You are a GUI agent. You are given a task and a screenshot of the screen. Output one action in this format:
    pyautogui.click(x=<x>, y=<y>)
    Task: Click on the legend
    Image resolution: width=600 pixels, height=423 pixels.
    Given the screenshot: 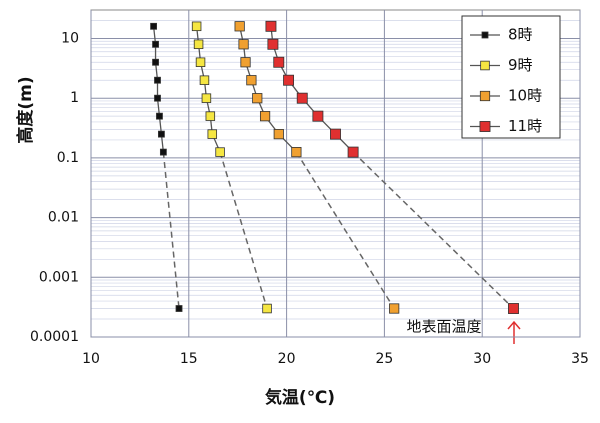 What is the action you would take?
    pyautogui.click(x=511, y=77)
    